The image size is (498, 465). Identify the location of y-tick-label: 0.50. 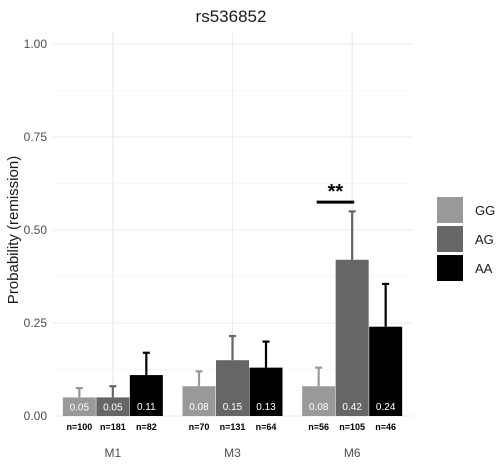
(36, 230).